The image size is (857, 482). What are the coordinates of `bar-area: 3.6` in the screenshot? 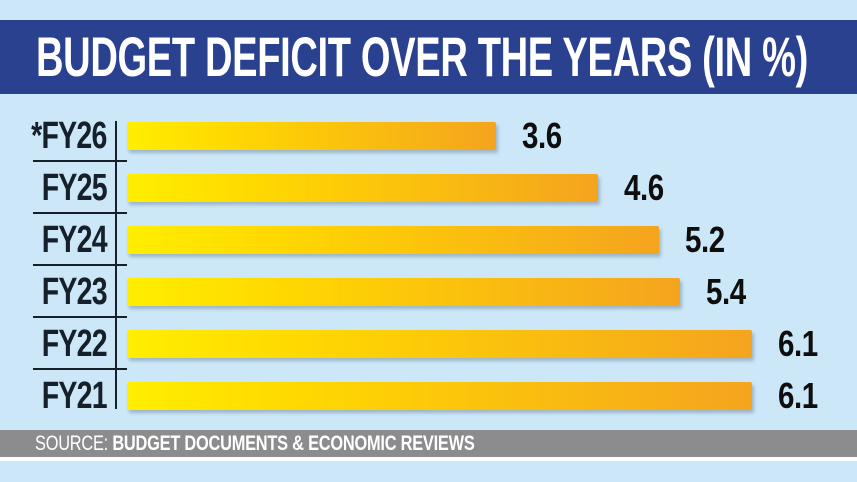 It's located at (486, 136).